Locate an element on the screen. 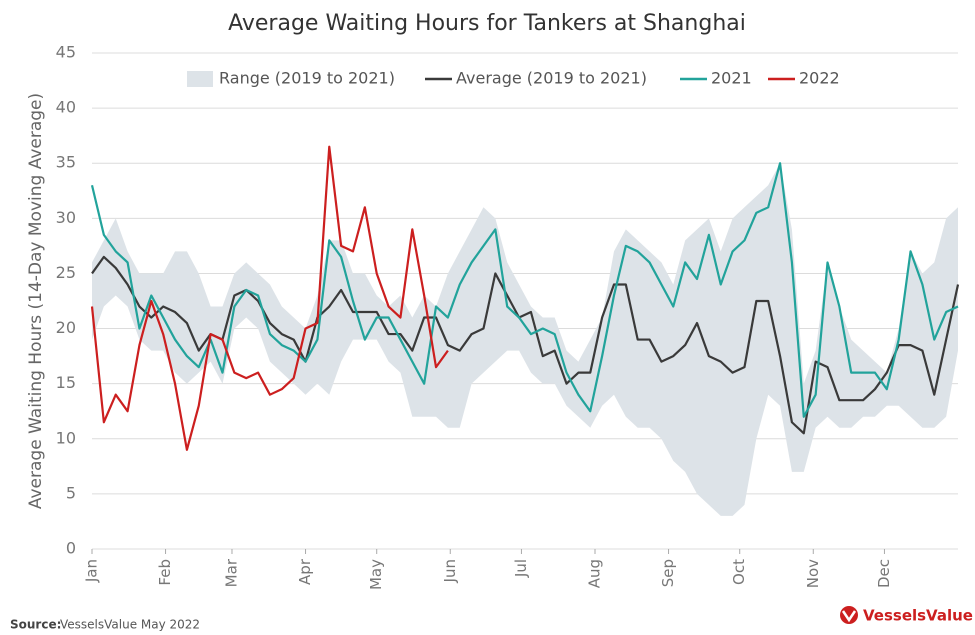 The image size is (975, 635). legend-label: Range (2019 to 2021) is located at coordinates (307, 78).